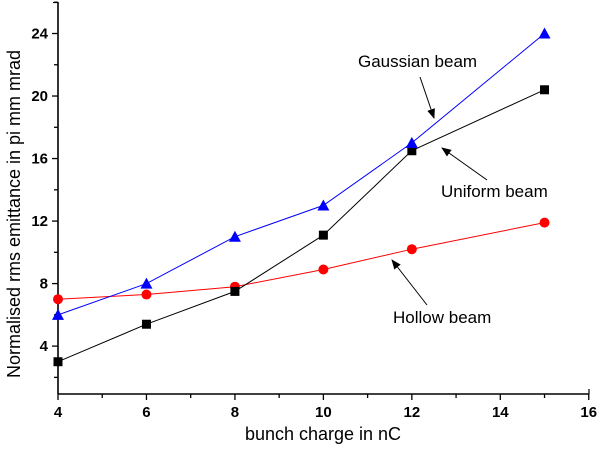 Image resolution: width=600 pixels, height=455 pixels. Describe the element at coordinates (441, 293) in the screenshot. I see `annotation-hollow-beam: Hollow beam` at that location.